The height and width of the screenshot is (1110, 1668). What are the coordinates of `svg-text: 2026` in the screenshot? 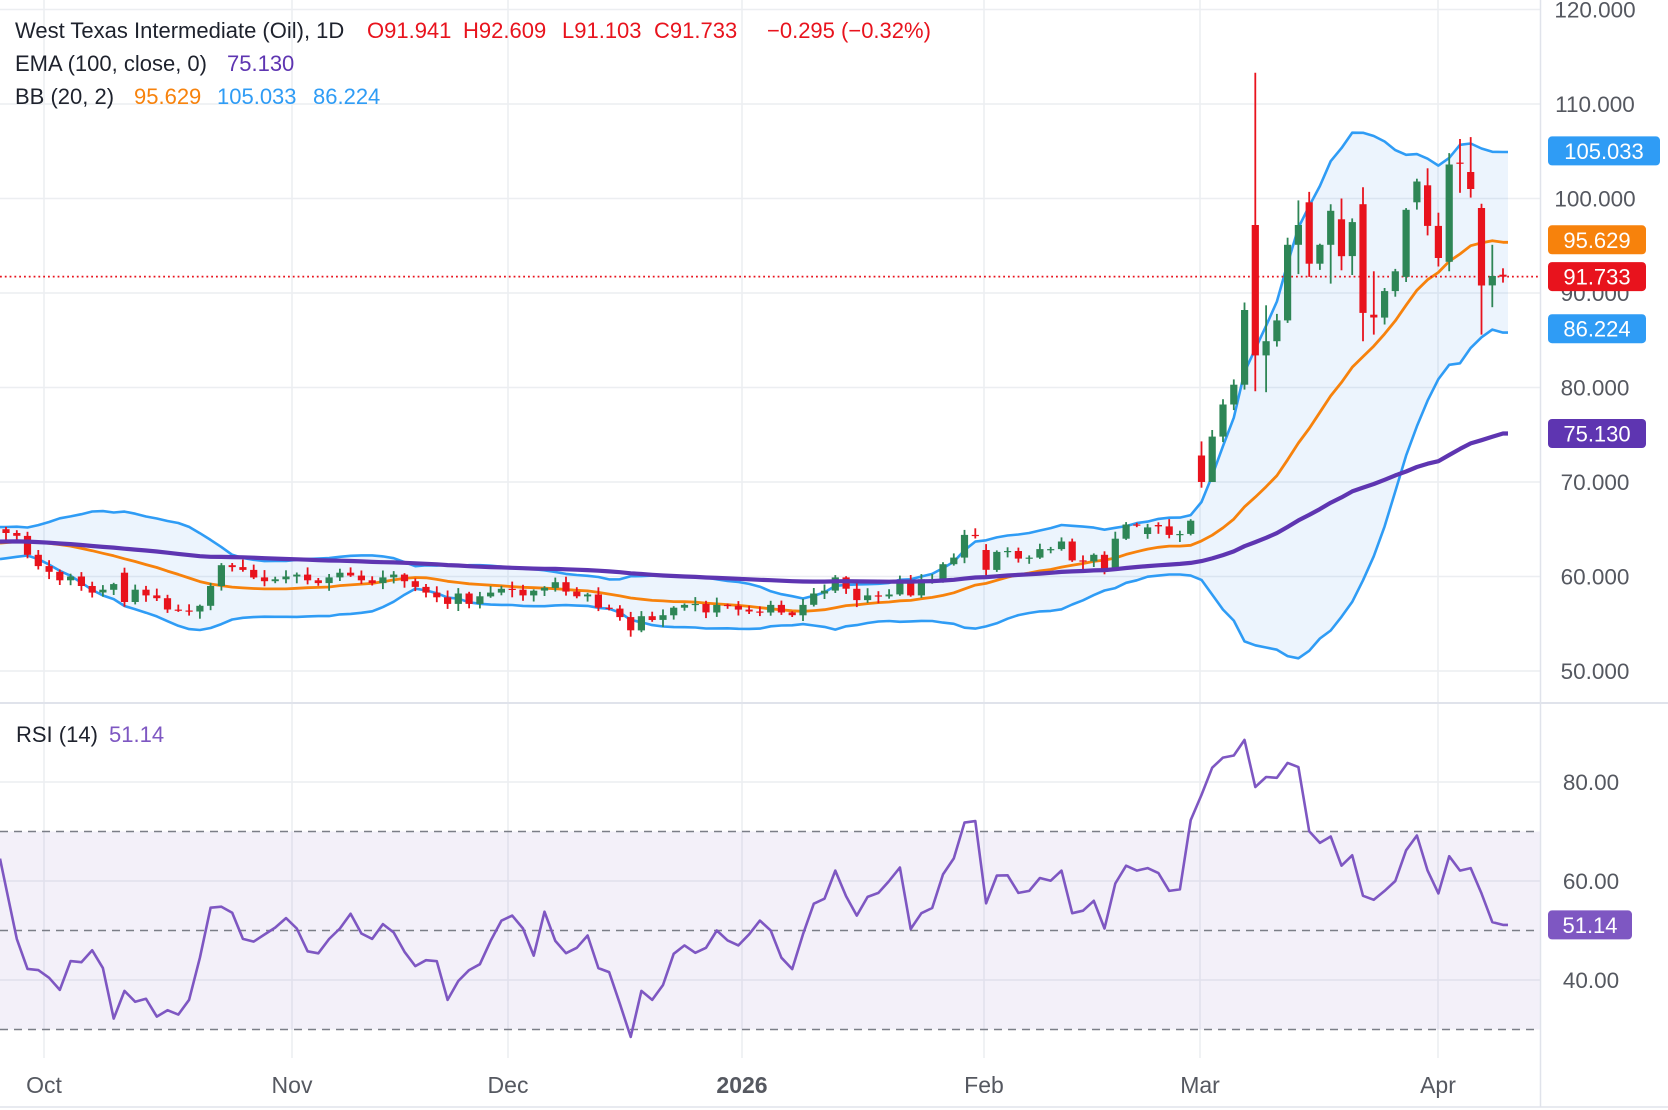 It's located at (741, 1085).